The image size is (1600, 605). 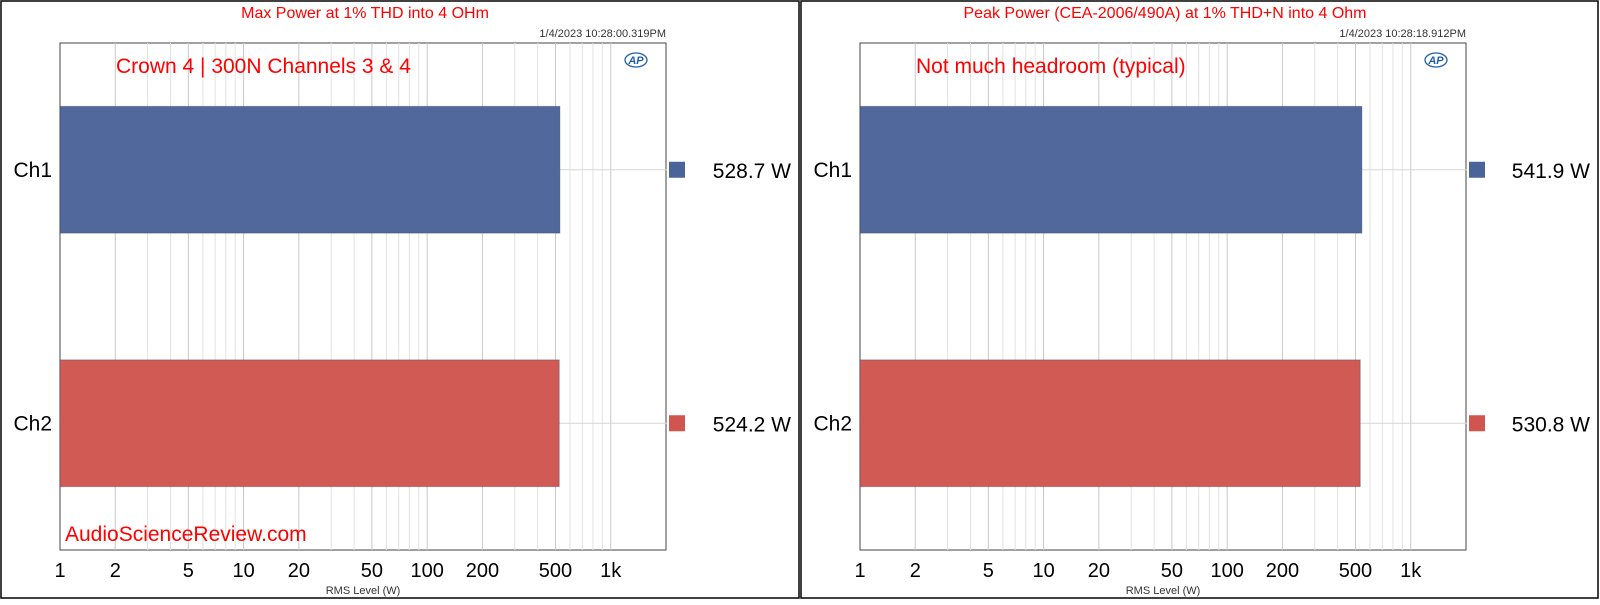 I want to click on chart-annotation: Crown 4 | 300N Channels 3 & 4, so click(x=263, y=66).